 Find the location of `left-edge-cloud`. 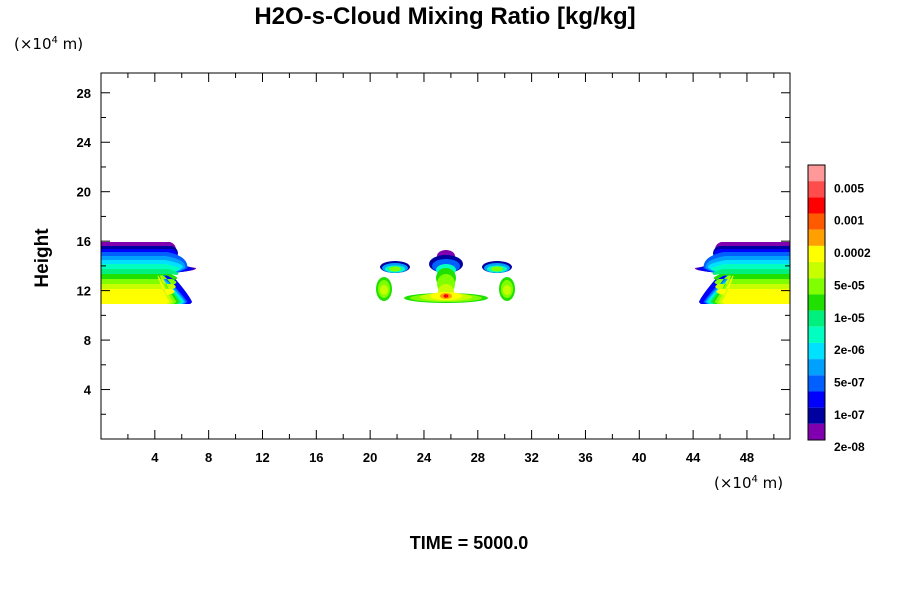

left-edge-cloud is located at coordinates (149, 273).